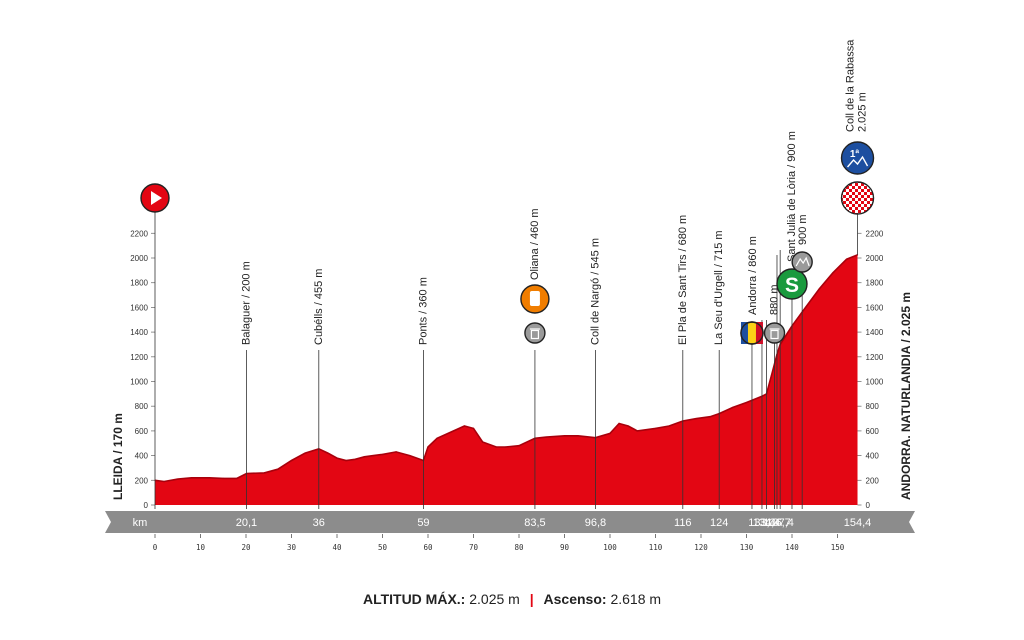  Describe the element at coordinates (575, 599) in the screenshot. I see `ascent-label: Ascenso:` at that location.